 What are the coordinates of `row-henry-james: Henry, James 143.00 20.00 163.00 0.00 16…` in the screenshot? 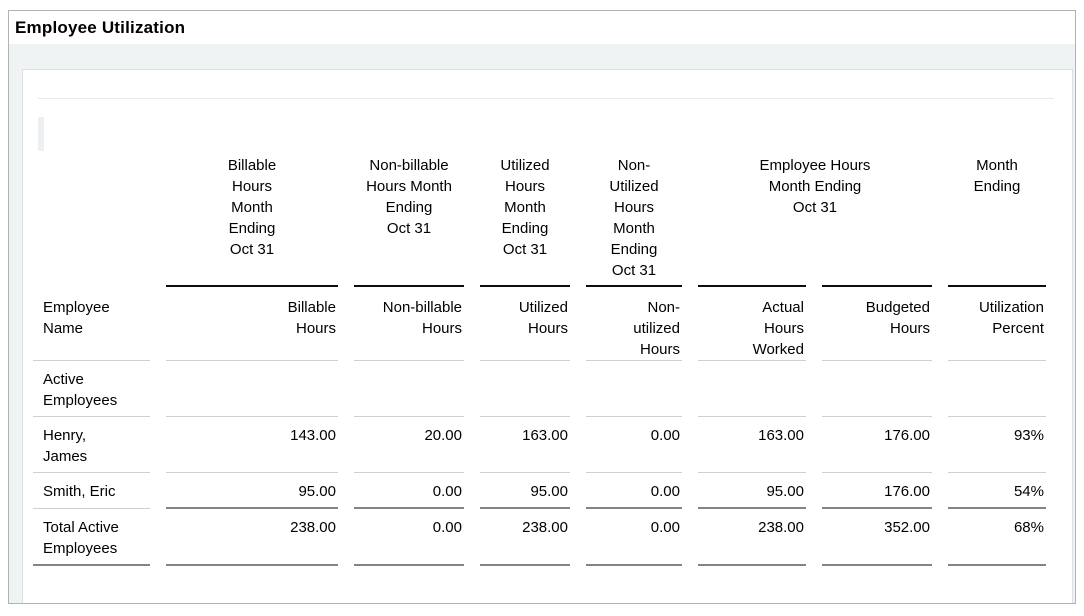 It's located at (539, 445).